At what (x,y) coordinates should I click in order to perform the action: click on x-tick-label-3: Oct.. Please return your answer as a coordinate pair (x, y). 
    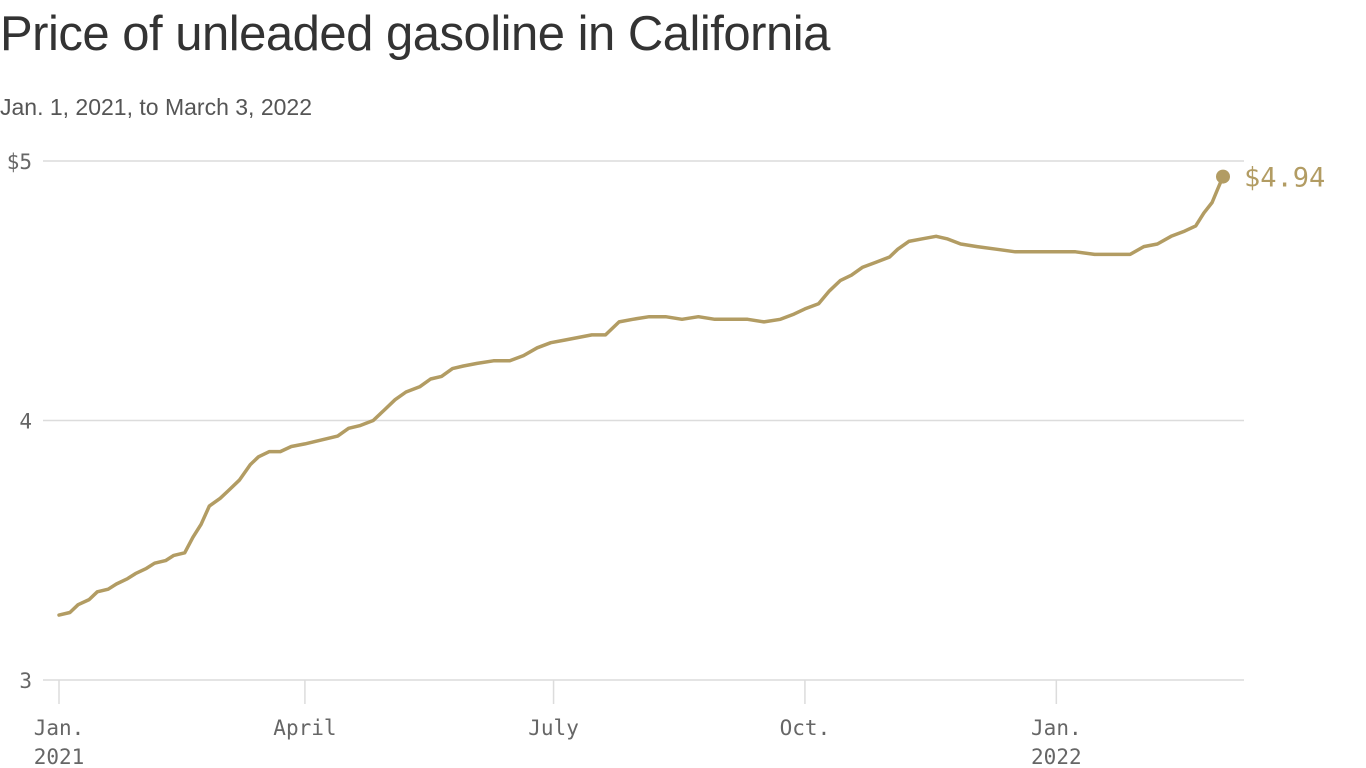
    Looking at the image, I should click on (805, 728).